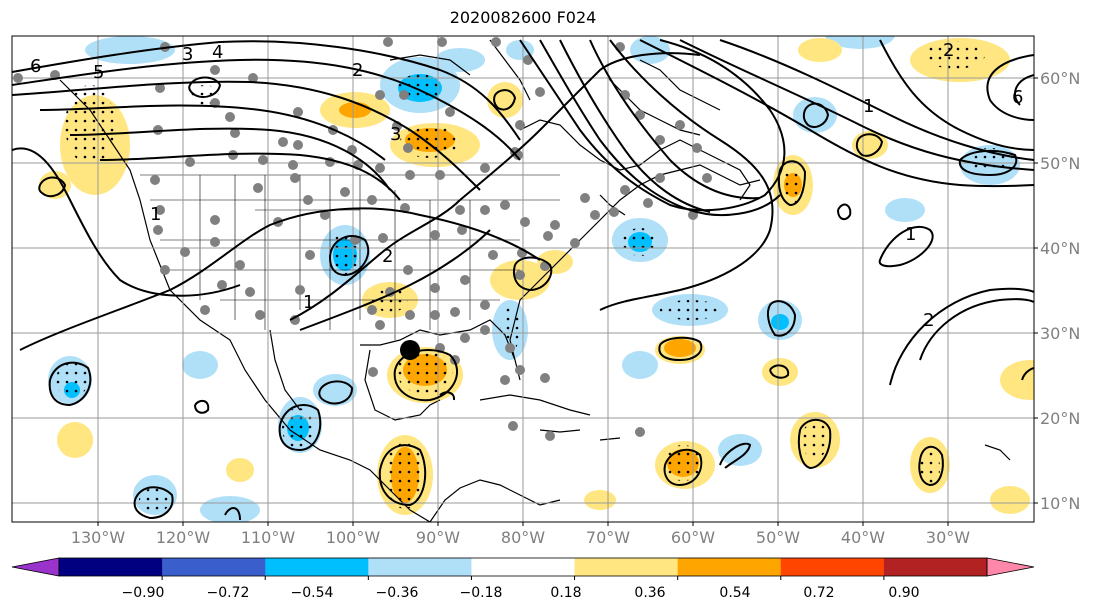 The height and width of the screenshot is (613, 1102). I want to click on lat-label: 10°N, so click(1060, 503).